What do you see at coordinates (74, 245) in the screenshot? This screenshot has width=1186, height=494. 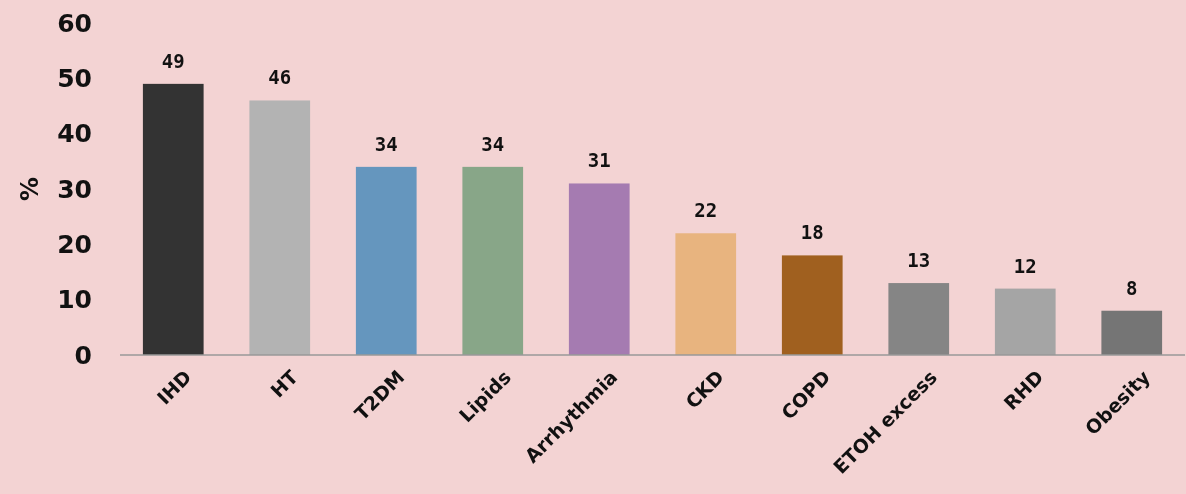 I see `y-tick-label: 20` at bounding box center [74, 245].